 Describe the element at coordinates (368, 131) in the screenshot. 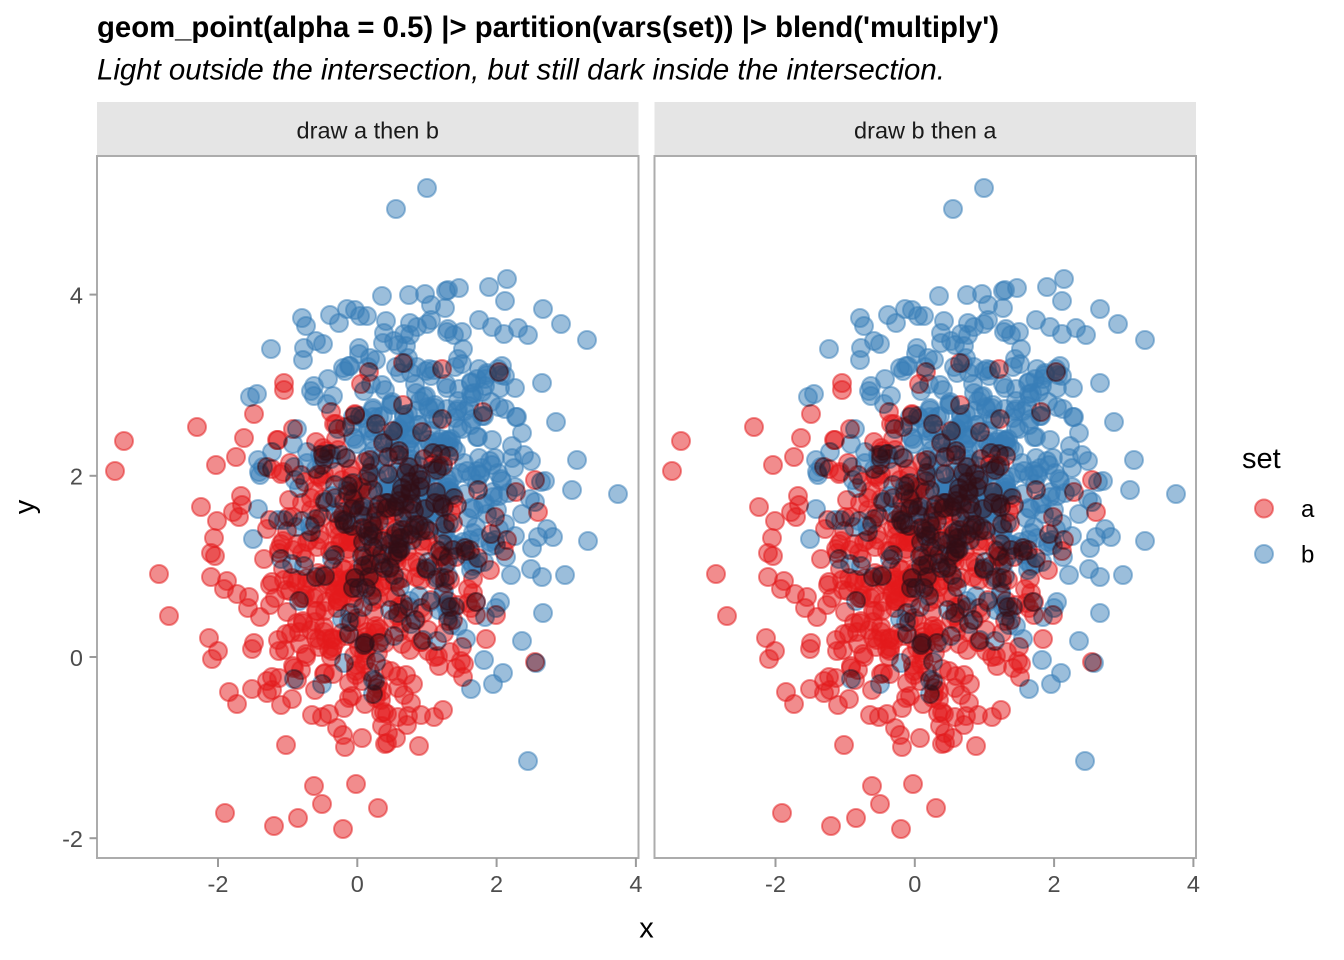

I see `svg-text: draw a then b` at that location.